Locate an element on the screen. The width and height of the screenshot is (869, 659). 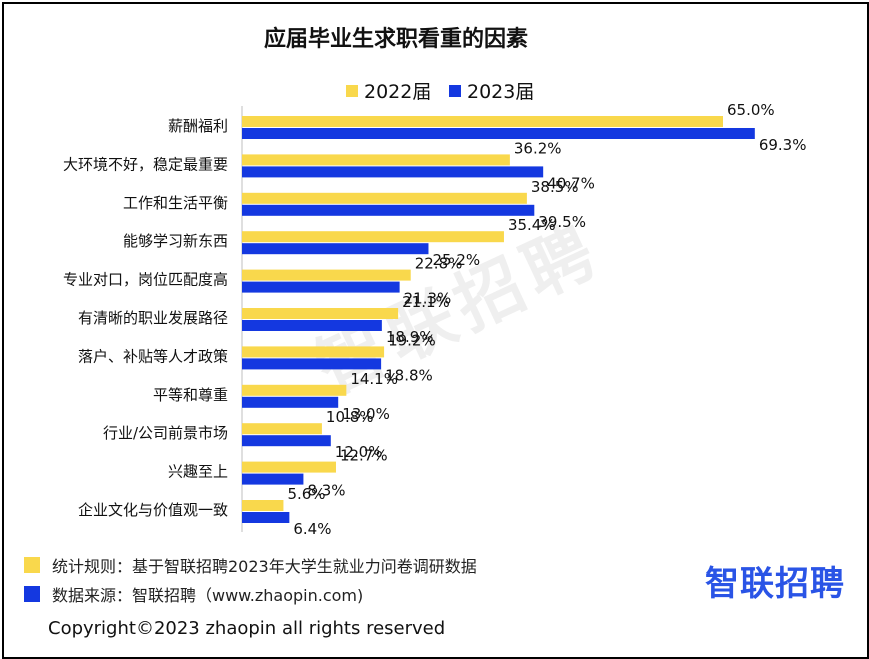
data-label: 13.0% is located at coordinates (366, 414).